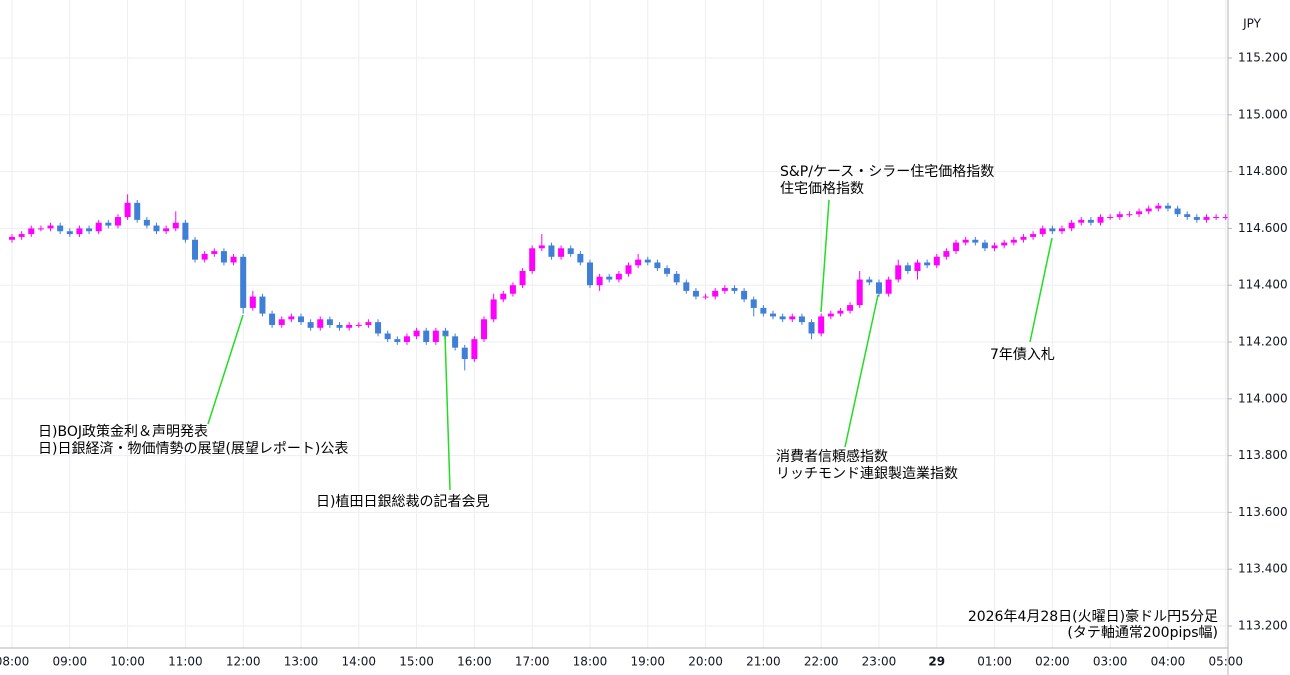 This screenshot has width=1290, height=675. What do you see at coordinates (1263, 114) in the screenshot?
I see `y-tick-label: 115.000` at bounding box center [1263, 114].